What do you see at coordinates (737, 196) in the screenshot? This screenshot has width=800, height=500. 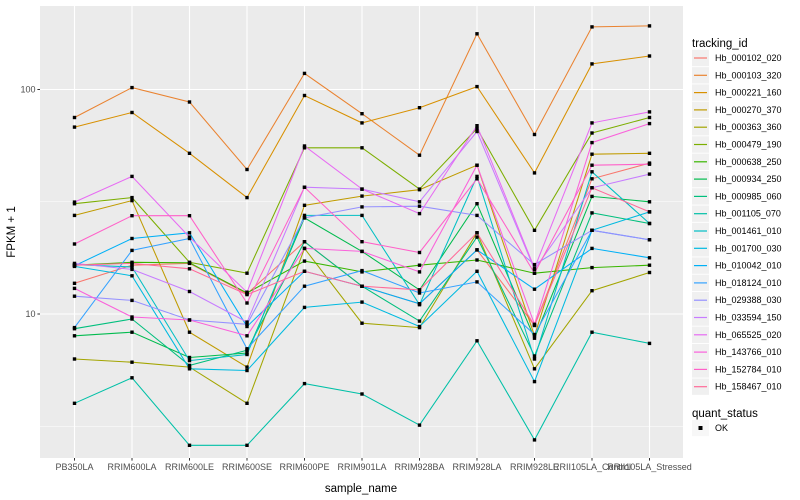 I see `legend-entry: Hb_000985_060` at bounding box center [737, 196].